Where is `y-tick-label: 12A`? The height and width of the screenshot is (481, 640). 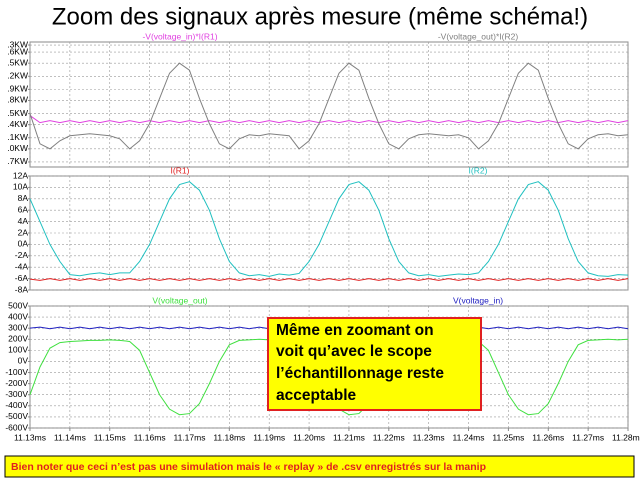
y-tick-label: 12A is located at coordinates (20, 175).